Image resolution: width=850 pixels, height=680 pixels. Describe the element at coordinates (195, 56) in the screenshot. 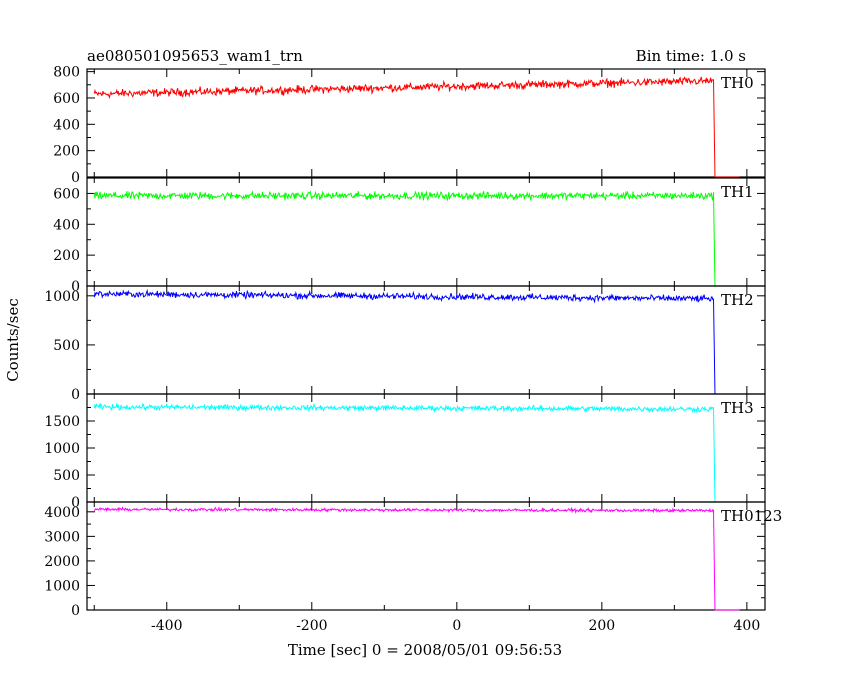

I see `chart-title: ae080501095653_wam1_trn` at that location.